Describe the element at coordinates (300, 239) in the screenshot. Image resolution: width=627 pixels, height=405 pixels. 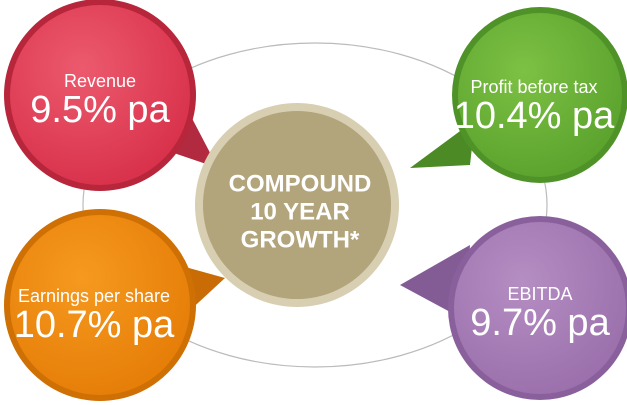
I see `center-line: GROWTH*` at that location.